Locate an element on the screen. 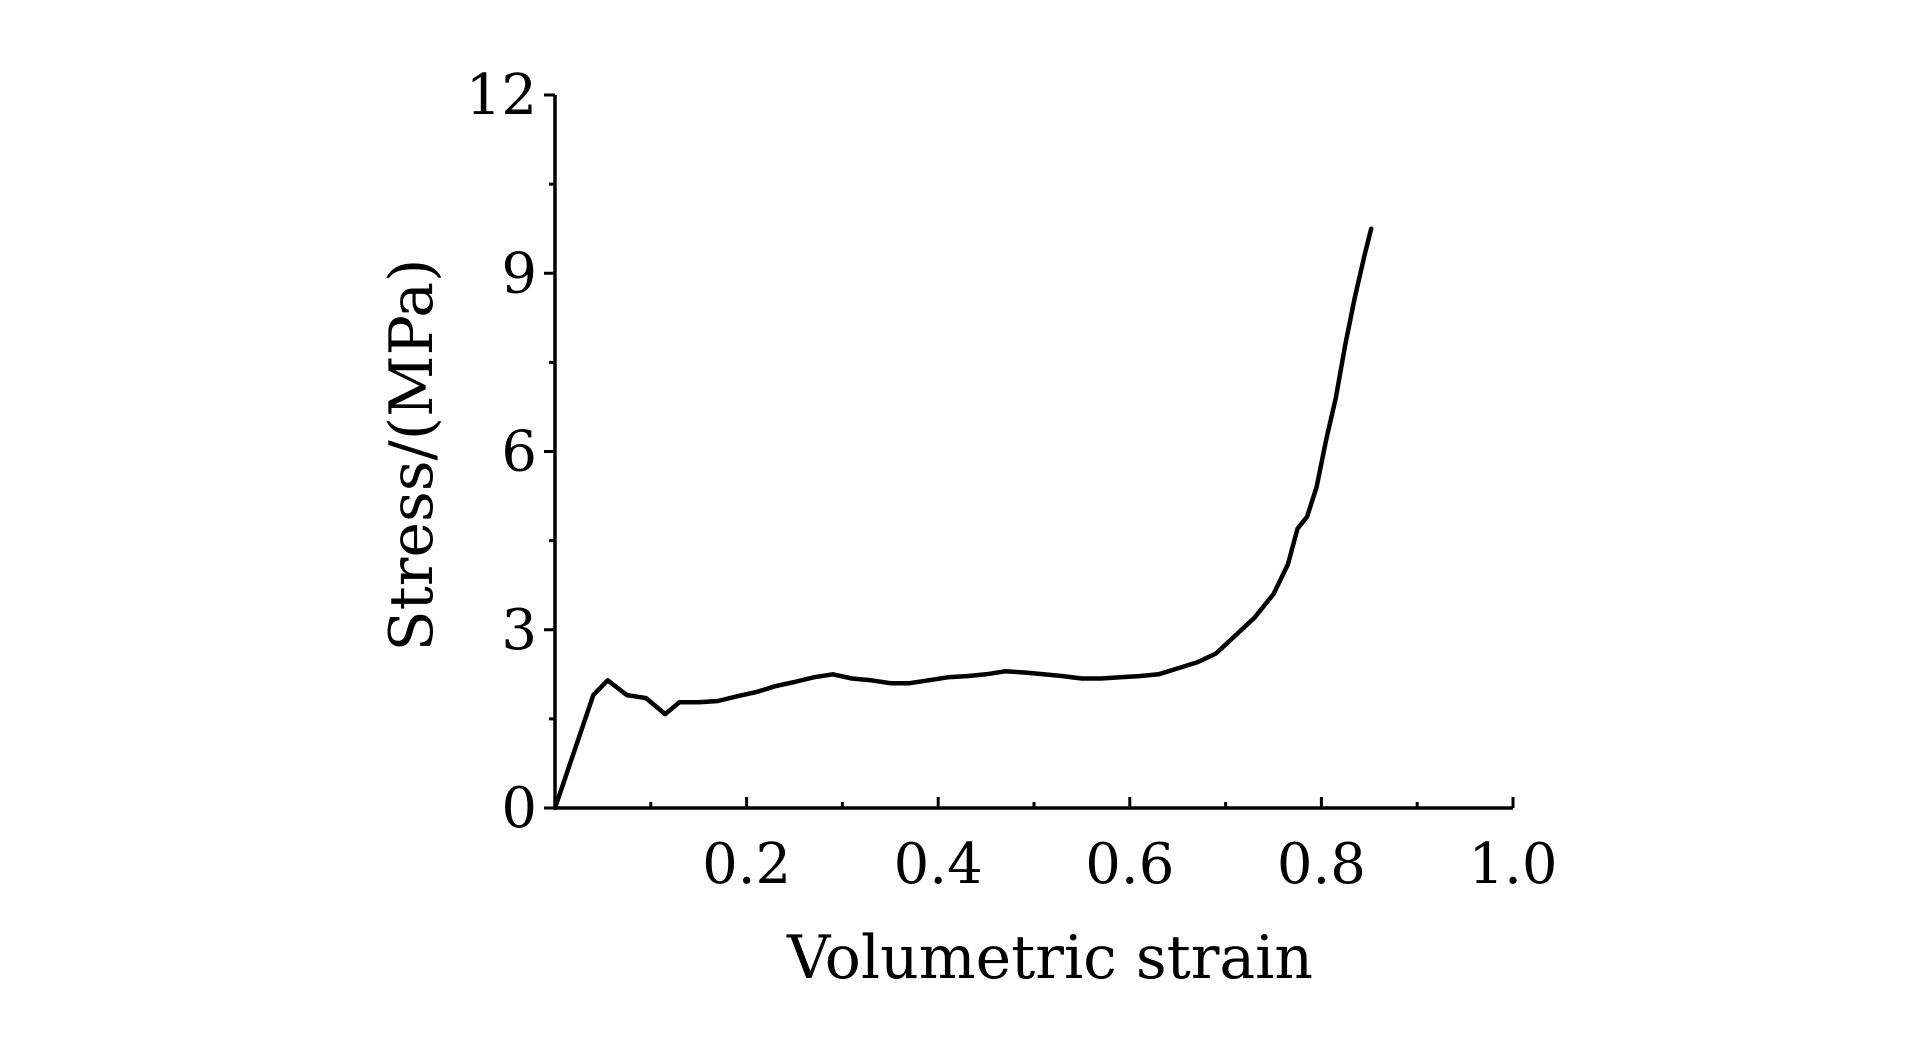  y-tick-label: 3 is located at coordinates (519, 630).